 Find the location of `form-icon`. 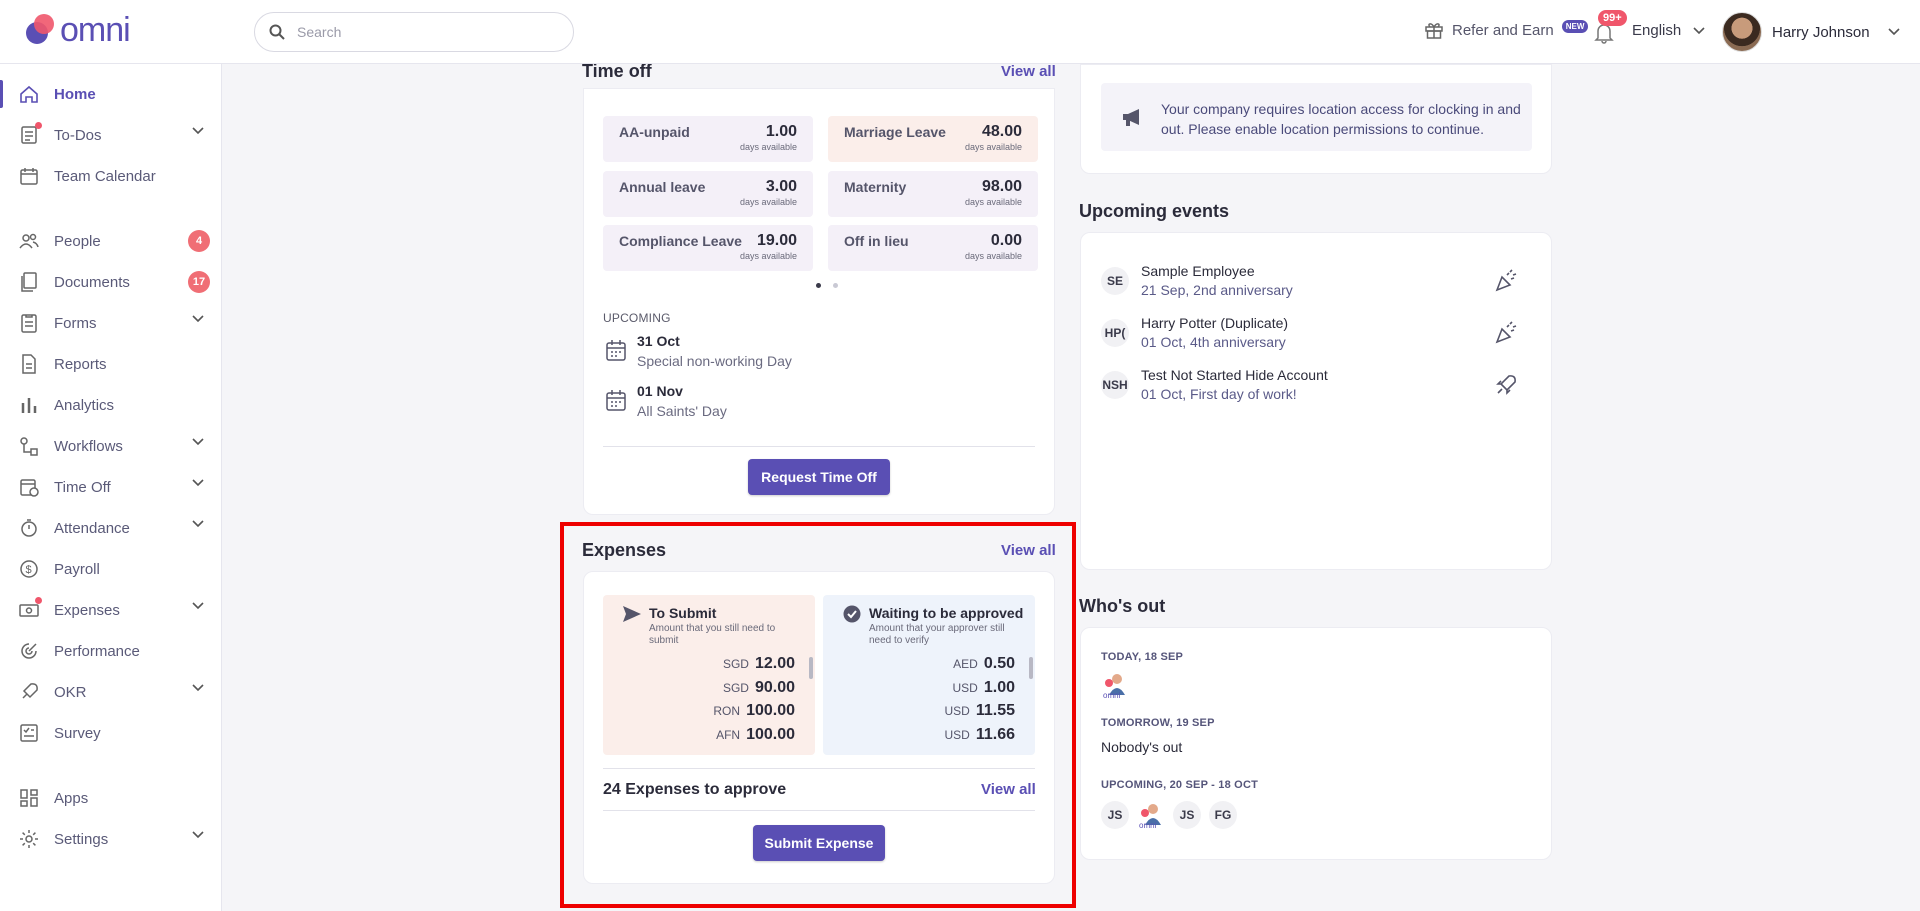

form-icon is located at coordinates (29, 323).